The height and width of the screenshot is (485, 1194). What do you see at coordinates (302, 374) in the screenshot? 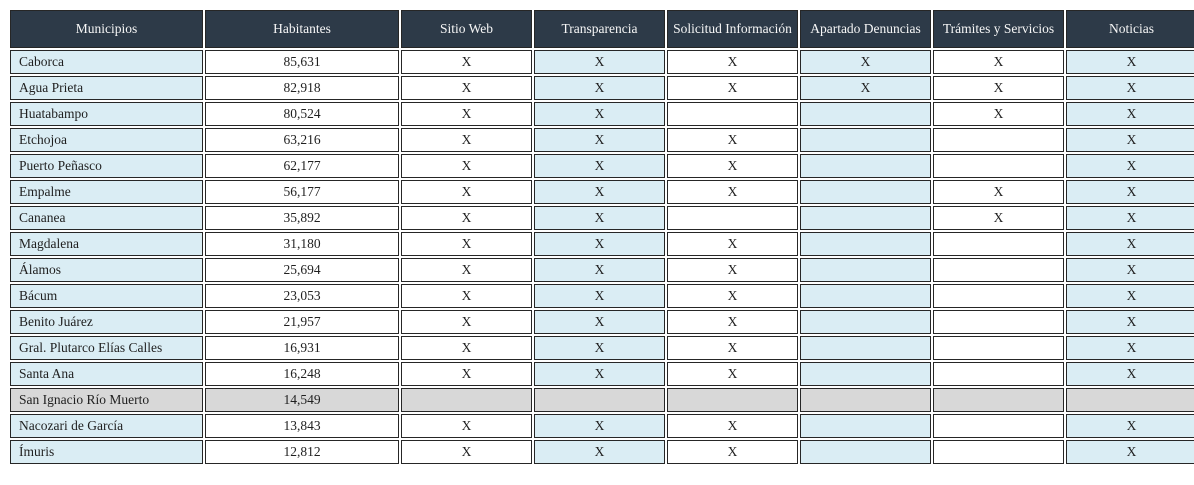
I see `habitantes-cell: 16,248` at bounding box center [302, 374].